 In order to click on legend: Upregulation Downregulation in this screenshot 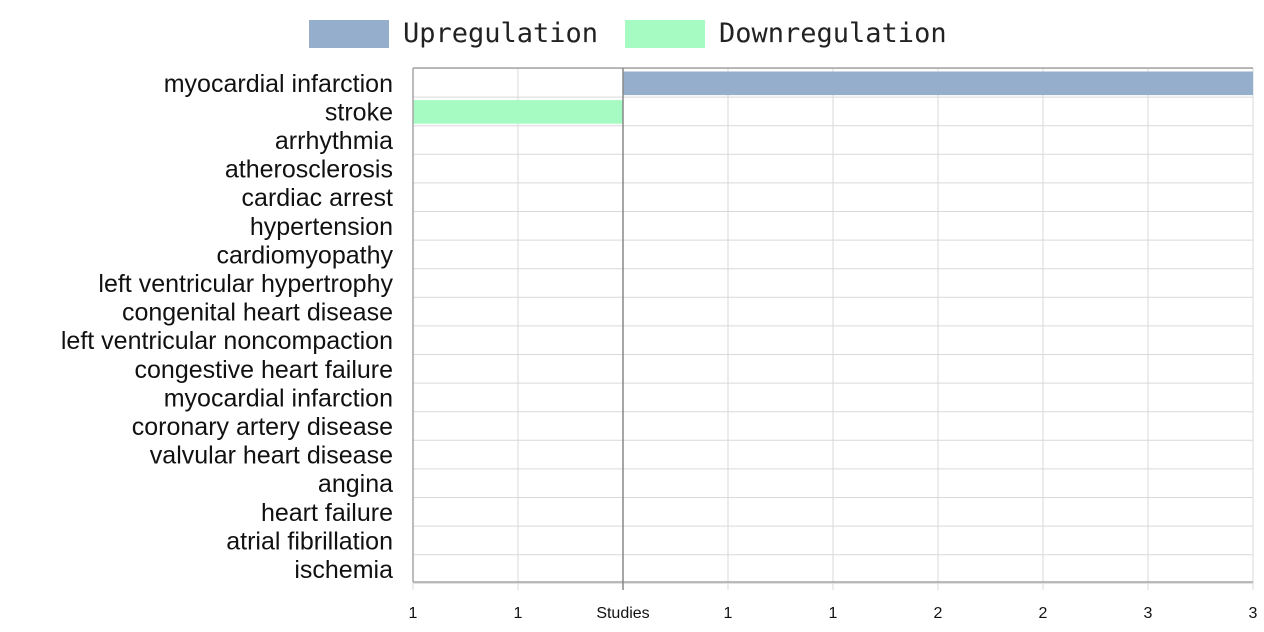, I will do `click(628, 33)`.